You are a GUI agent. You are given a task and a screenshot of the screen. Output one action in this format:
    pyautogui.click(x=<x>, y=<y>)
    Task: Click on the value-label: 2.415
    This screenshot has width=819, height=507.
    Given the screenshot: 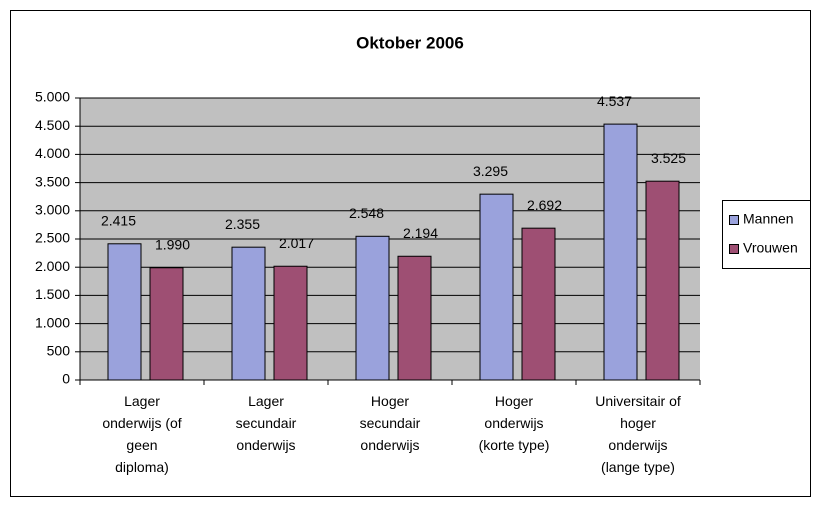 What is the action you would take?
    pyautogui.click(x=118, y=220)
    